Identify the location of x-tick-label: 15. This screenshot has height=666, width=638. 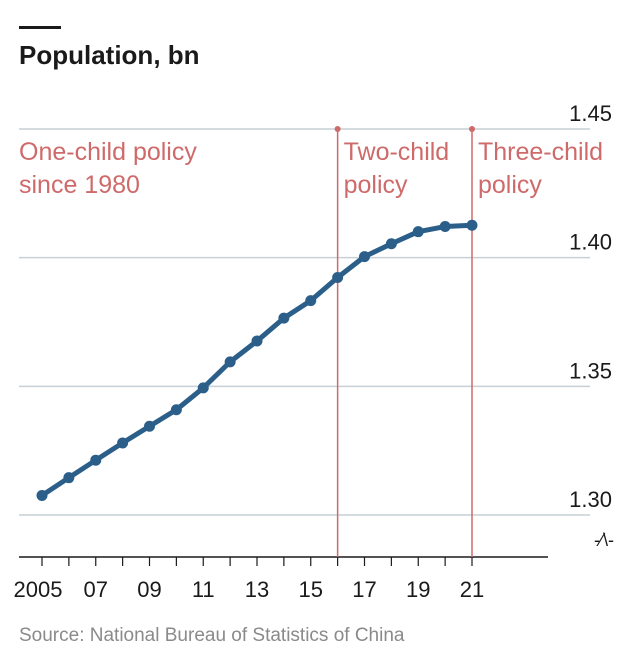
(311, 589).